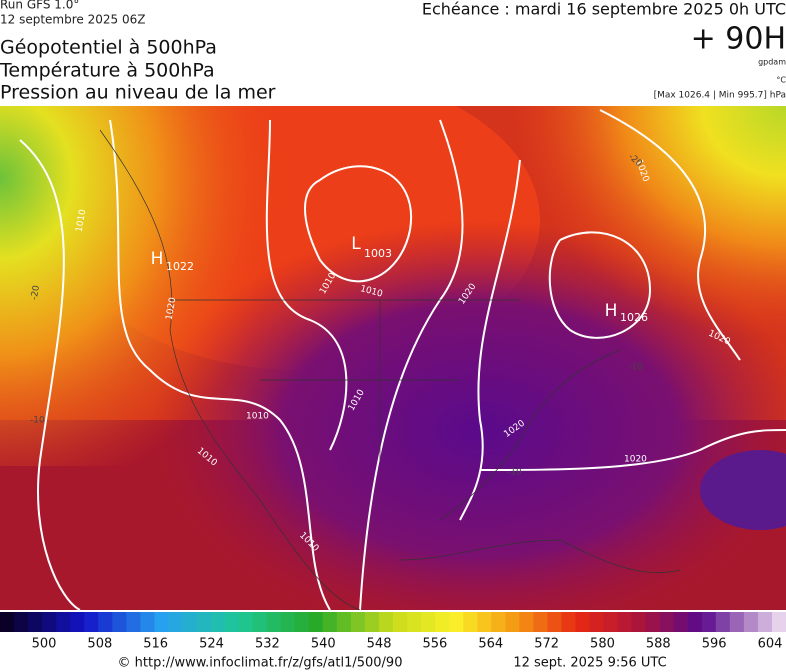  I want to click on title: Pression au niveau de la mer, so click(138, 93).